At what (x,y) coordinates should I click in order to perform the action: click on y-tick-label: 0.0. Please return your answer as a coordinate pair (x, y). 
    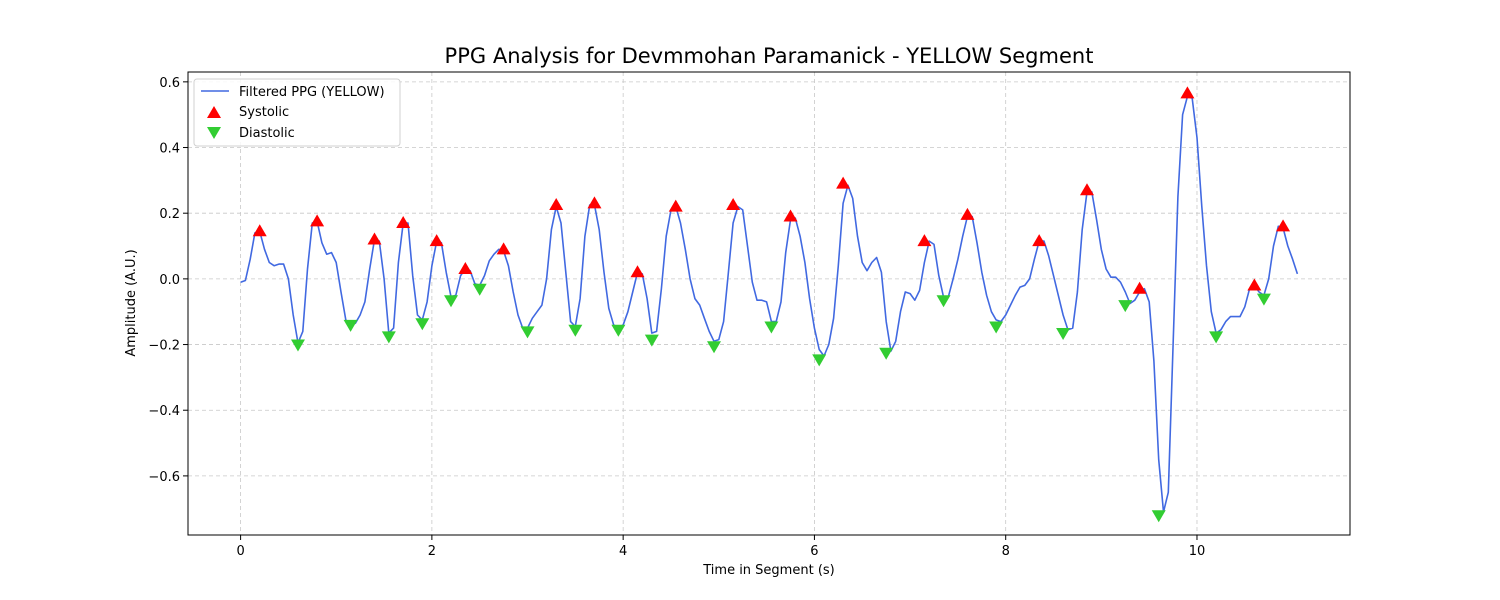
    Looking at the image, I should click on (169, 280).